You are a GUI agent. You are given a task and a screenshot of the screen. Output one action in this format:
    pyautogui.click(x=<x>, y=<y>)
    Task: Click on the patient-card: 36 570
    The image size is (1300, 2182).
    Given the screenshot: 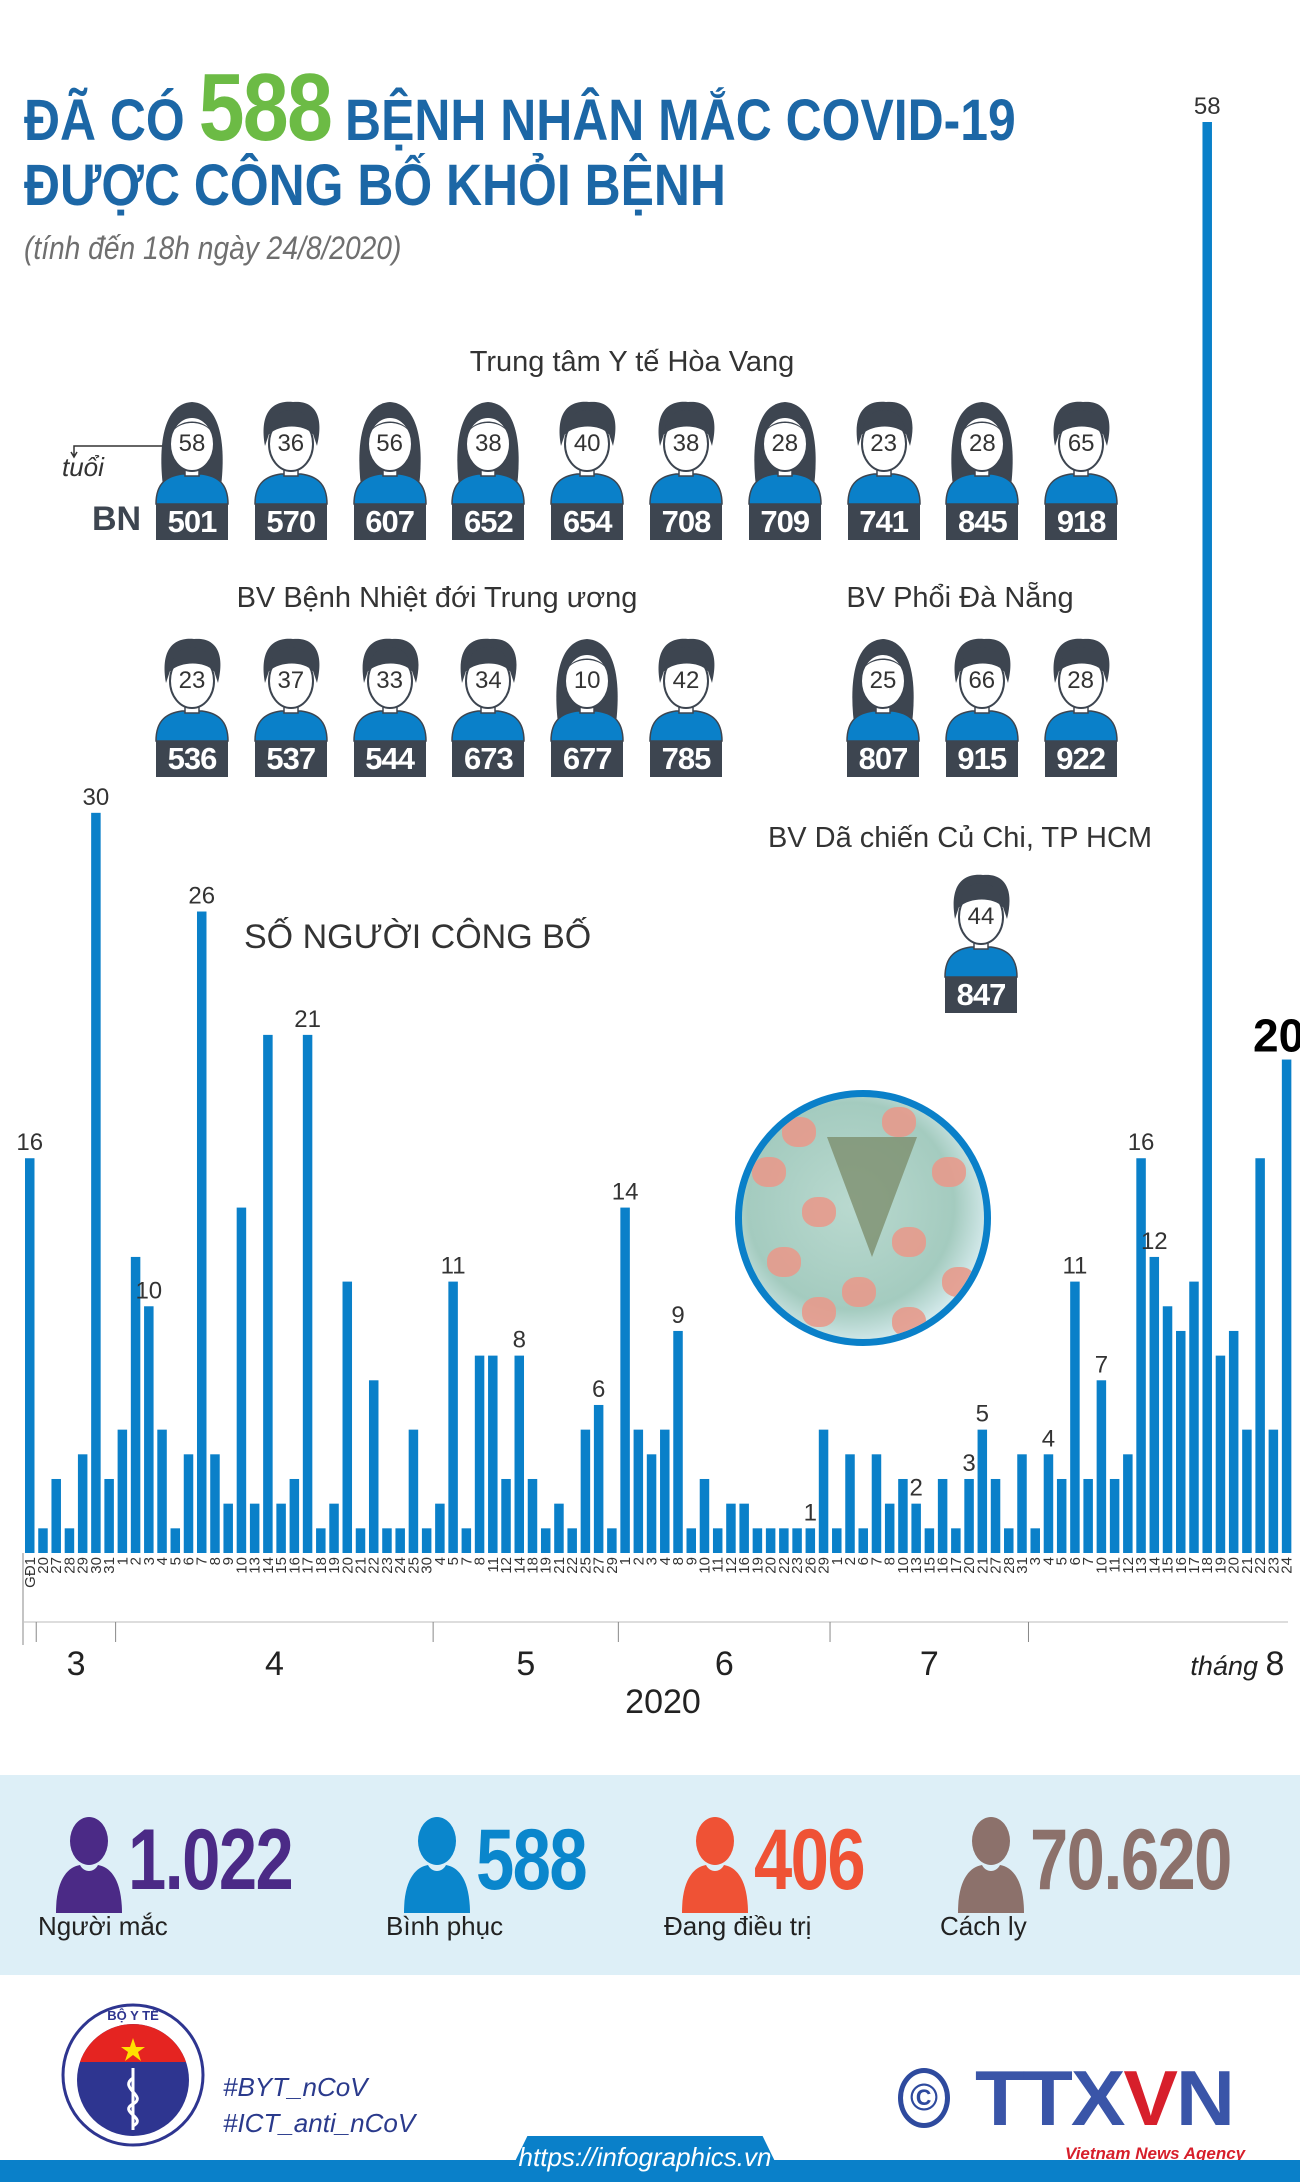 What is the action you would take?
    pyautogui.click(x=291, y=468)
    